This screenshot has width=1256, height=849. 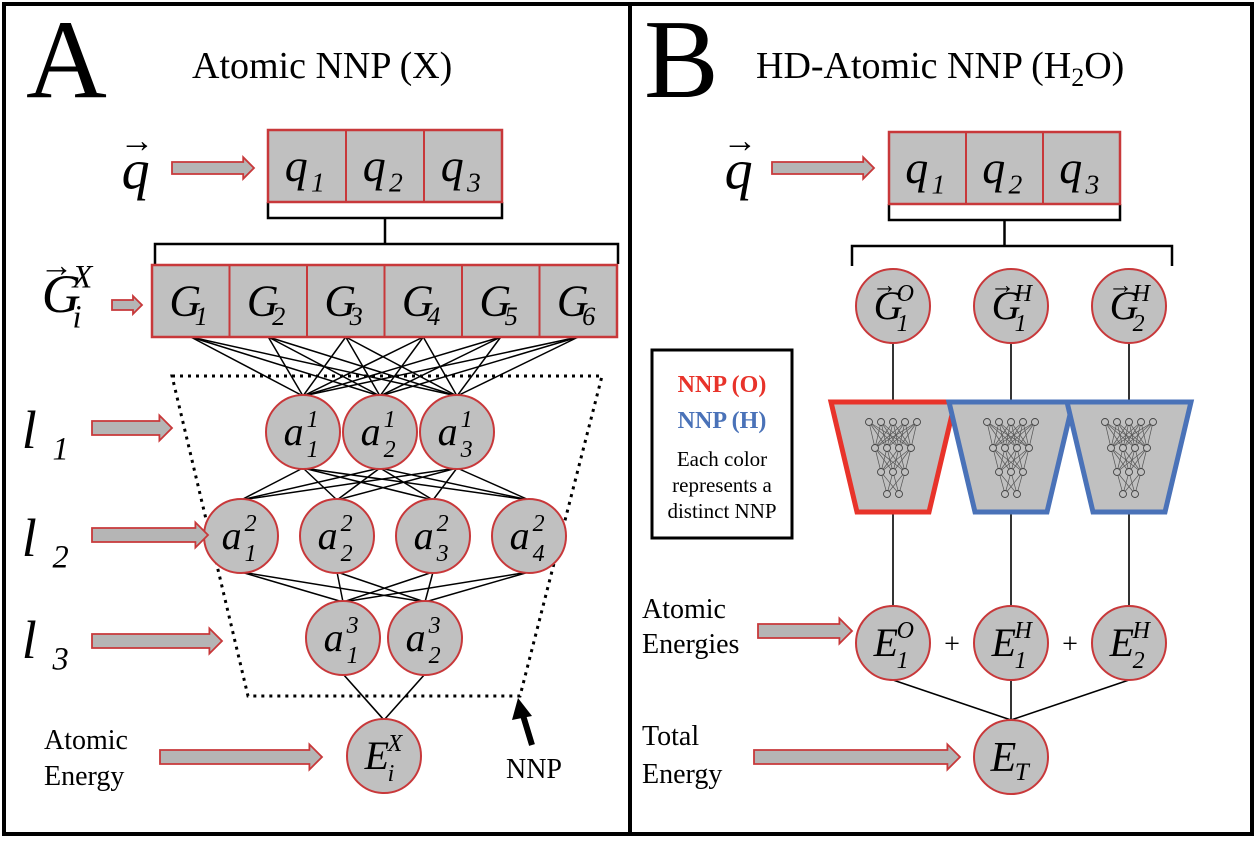 I want to click on panel-b-plus-2: +, so click(x=1070, y=644).